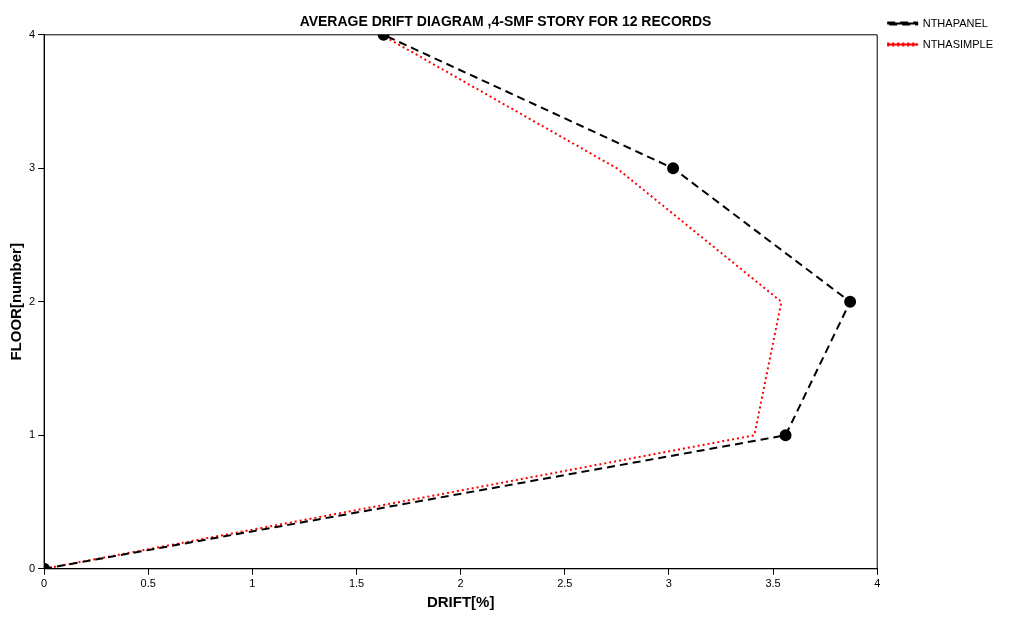 The width and height of the screenshot is (1031, 620). Describe the element at coordinates (32, 167) in the screenshot. I see `y-tick-label: 3` at that location.